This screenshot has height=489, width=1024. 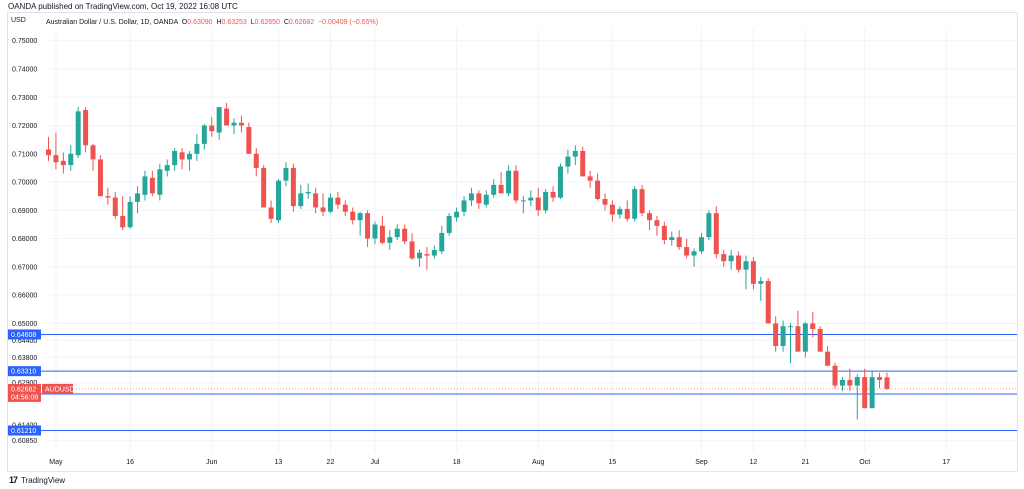 What do you see at coordinates (234, 22) in the screenshot?
I see `high-value: 0.63253` at bounding box center [234, 22].